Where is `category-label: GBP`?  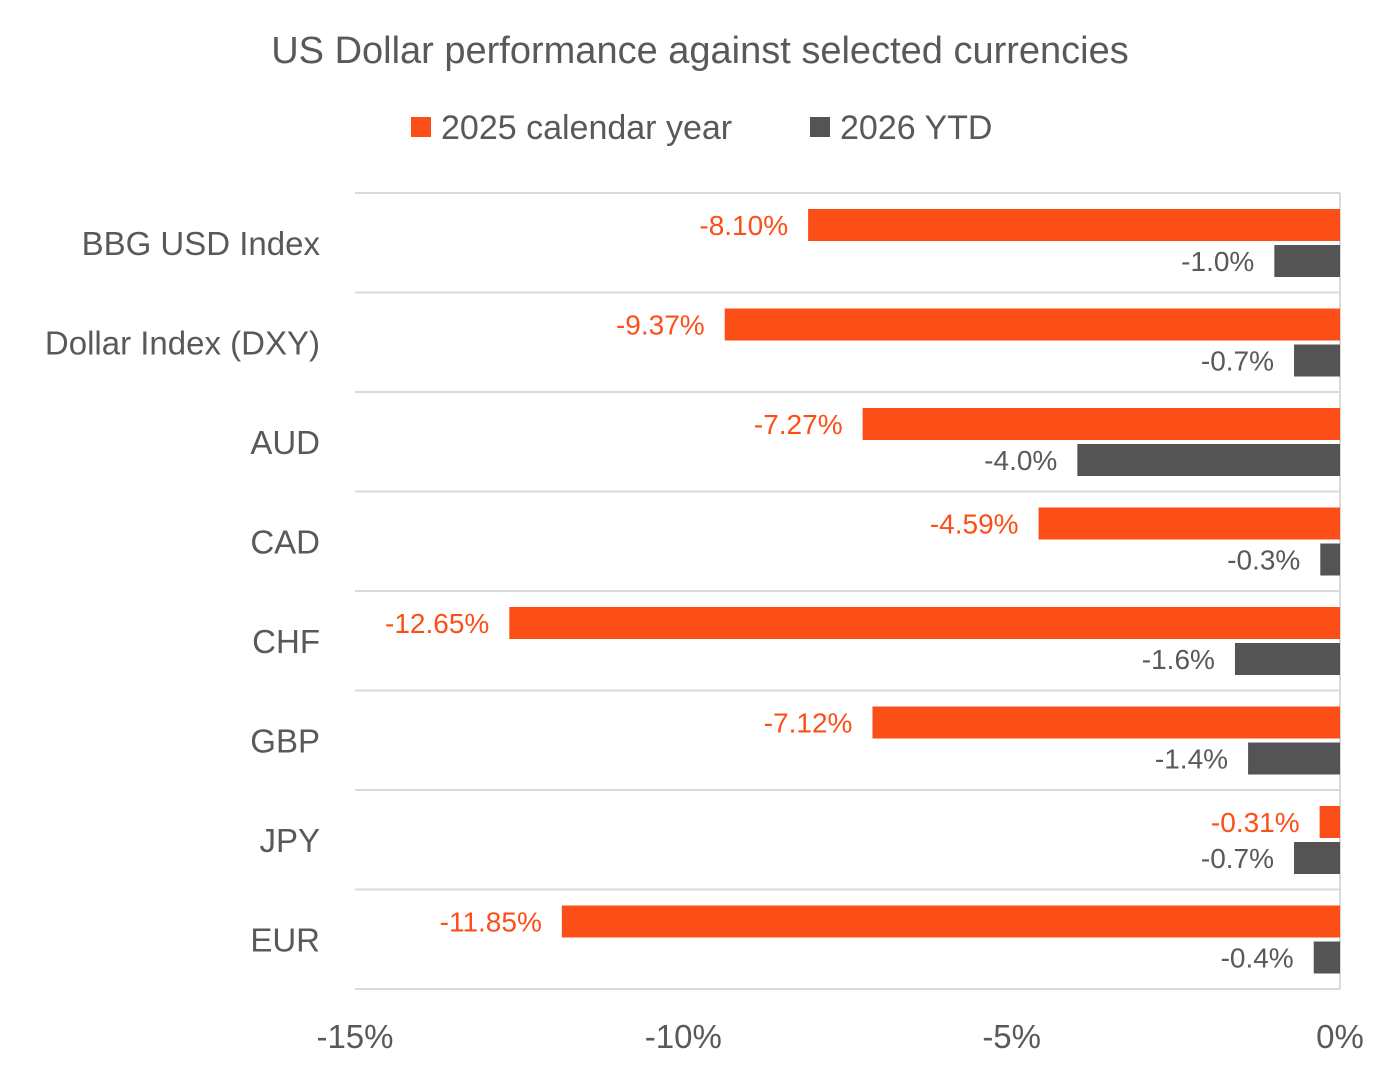 category-label: GBP is located at coordinates (285, 740).